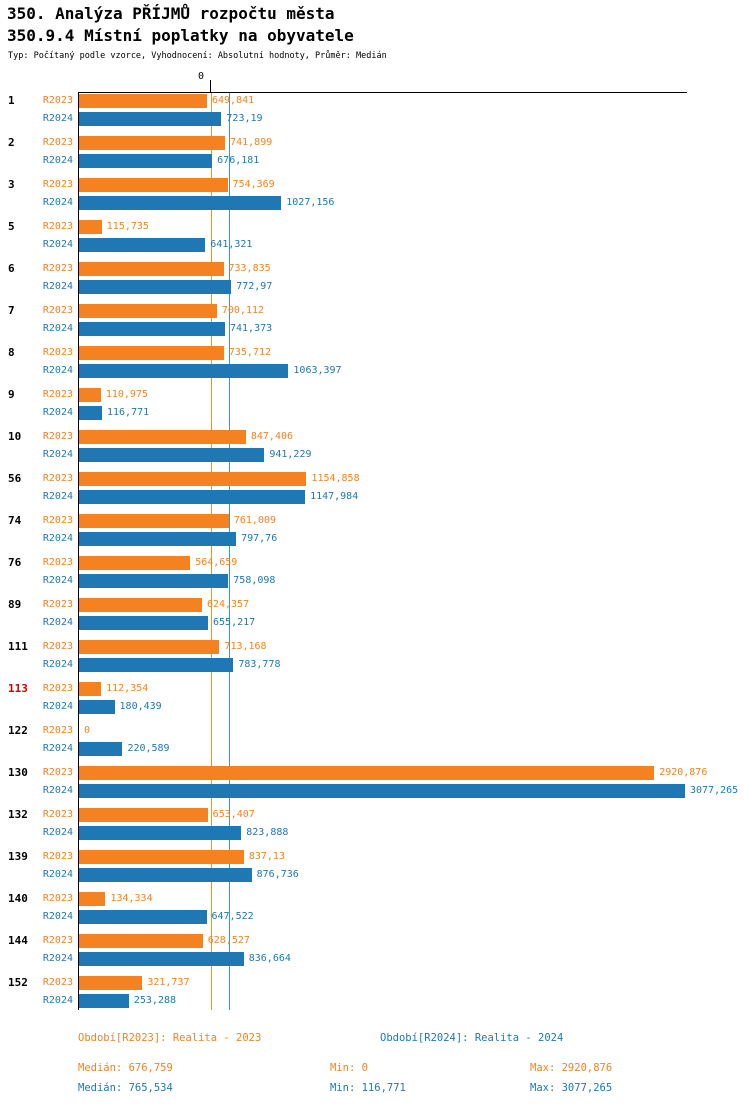 This screenshot has height=1106, width=750. Describe the element at coordinates (375, 983) in the screenshot. I see `bar-row-r2023: R2023 321,737` at that location.